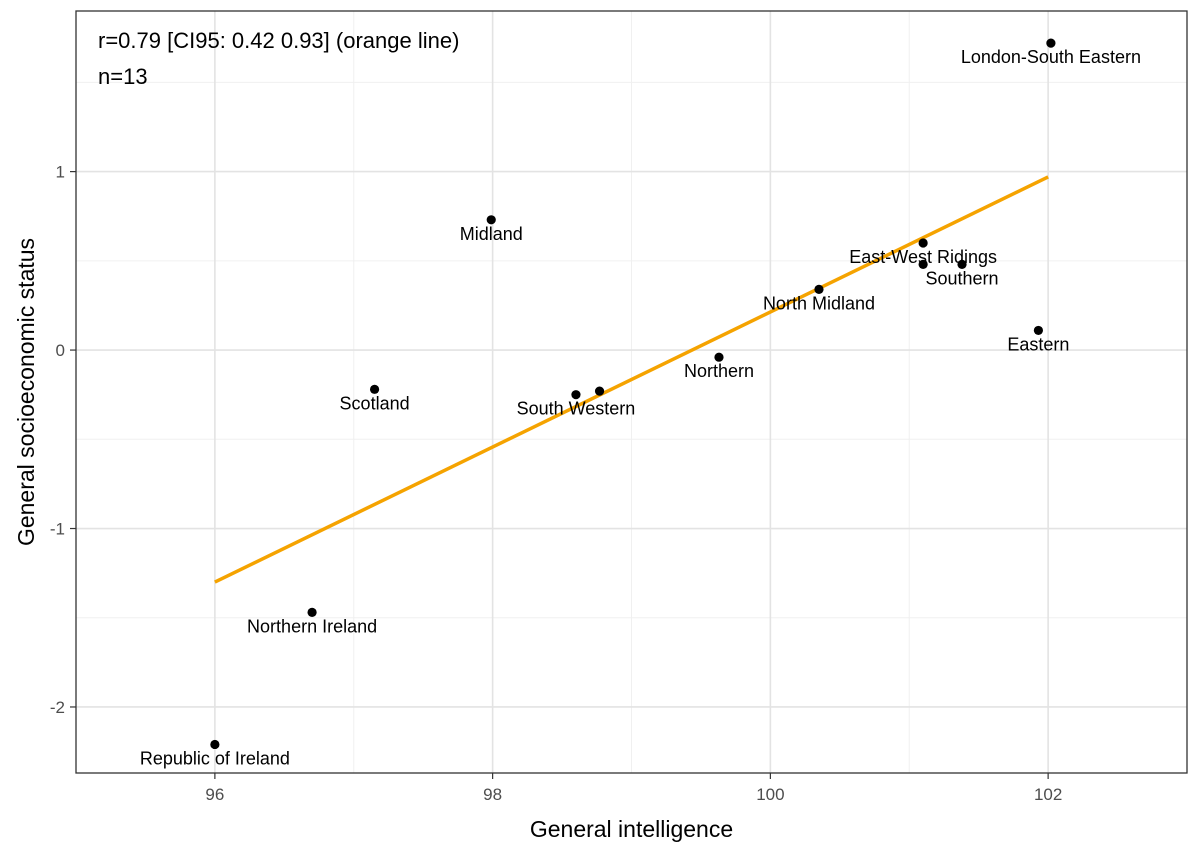 The image size is (1200, 857). I want to click on y-tick-label: -2, so click(57, 707).